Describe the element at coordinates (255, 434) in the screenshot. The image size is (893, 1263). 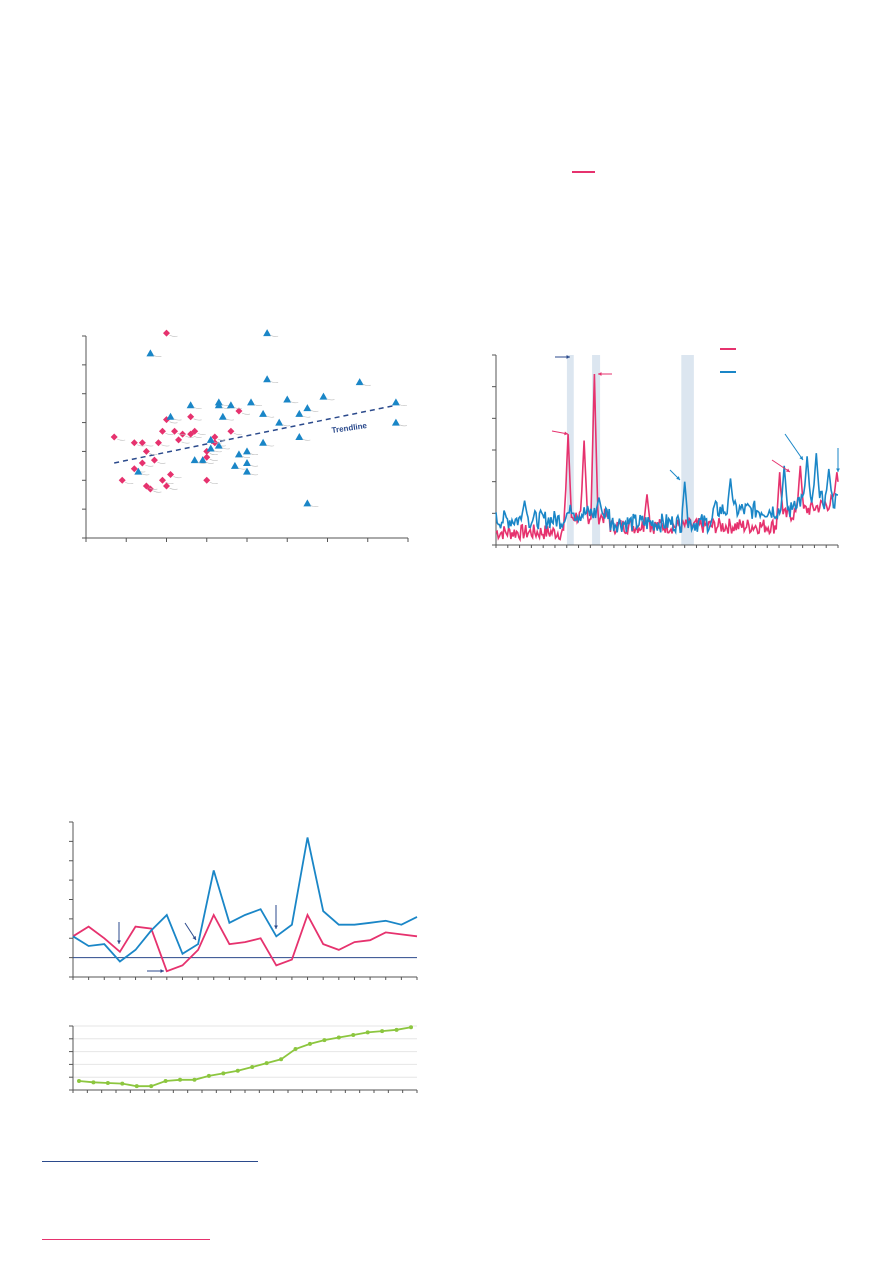
I see `trendline` at that location.